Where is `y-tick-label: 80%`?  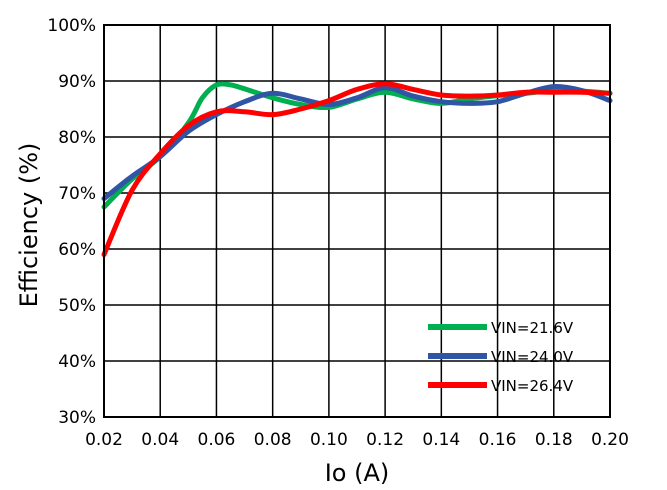
y-tick-label: 80% is located at coordinates (77, 138).